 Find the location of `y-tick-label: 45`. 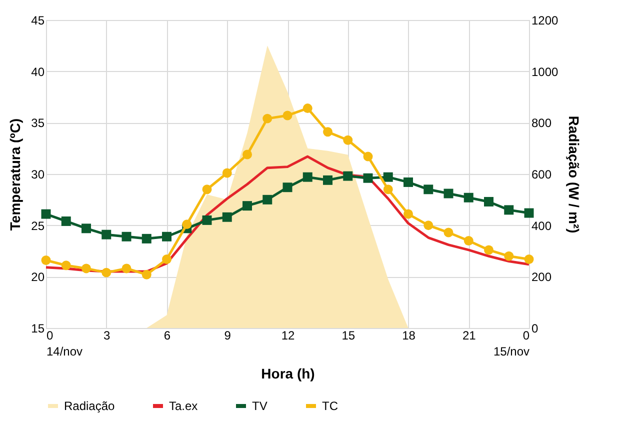

y-tick-label: 45 is located at coordinates (38, 21).